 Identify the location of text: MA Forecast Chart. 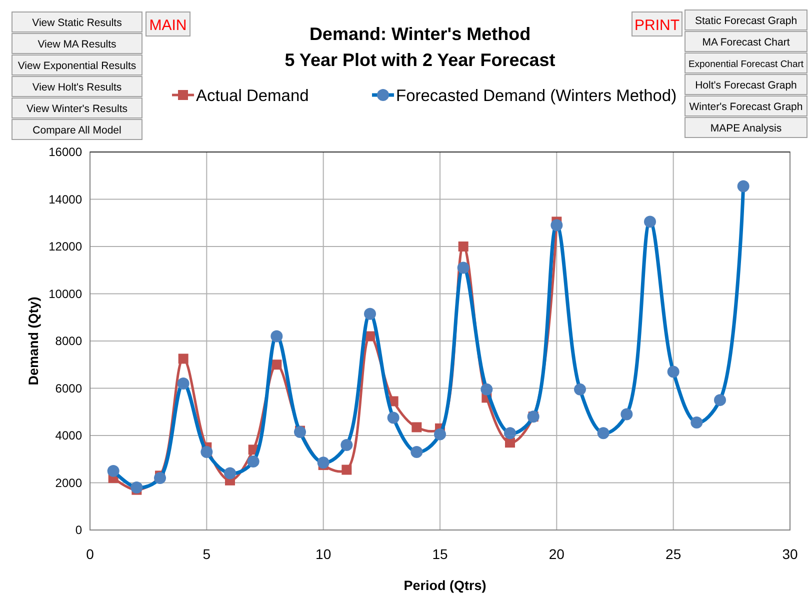
(746, 42).